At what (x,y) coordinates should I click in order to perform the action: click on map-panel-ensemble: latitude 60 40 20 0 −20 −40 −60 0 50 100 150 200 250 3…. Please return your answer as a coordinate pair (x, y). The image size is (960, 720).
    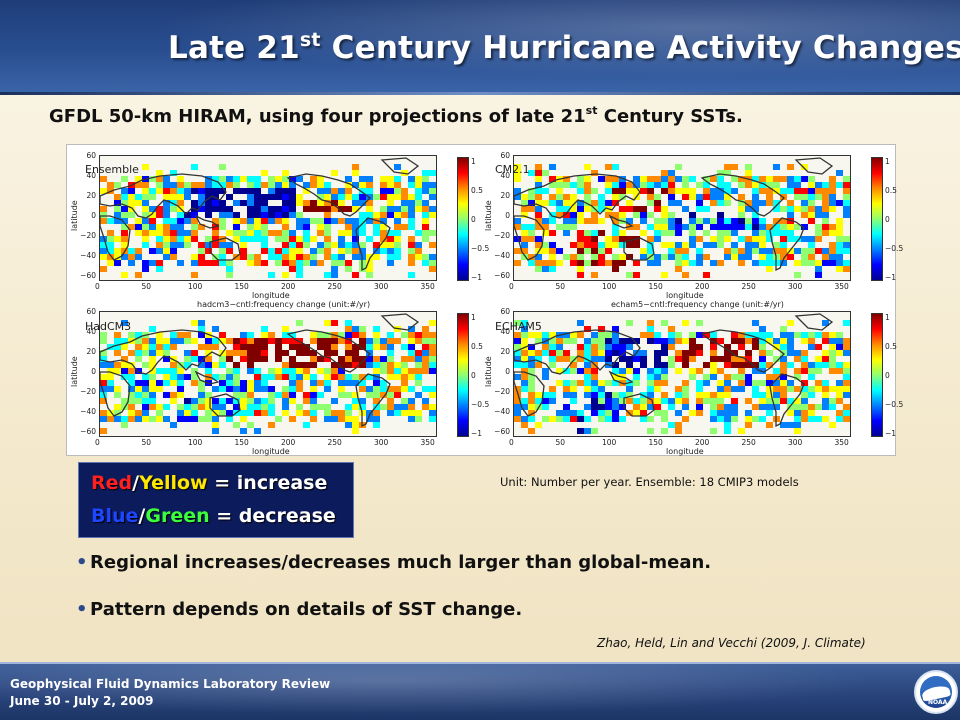
    Looking at the image, I should click on (278, 223).